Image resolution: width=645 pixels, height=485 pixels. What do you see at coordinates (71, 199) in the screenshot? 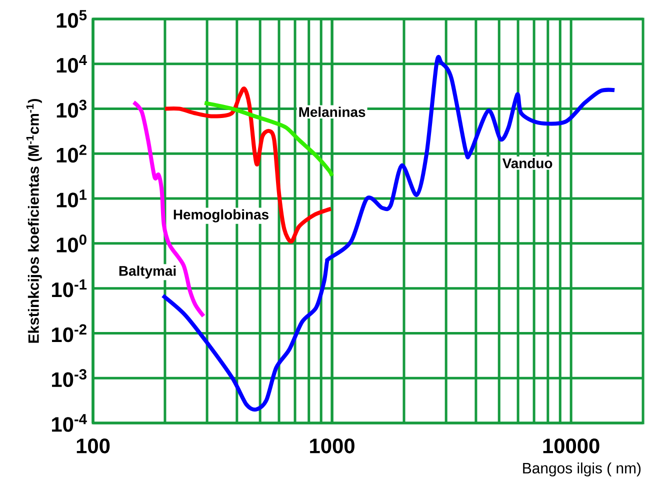
I see `y-tick-label: 10$^{1}$` at bounding box center [71, 199].